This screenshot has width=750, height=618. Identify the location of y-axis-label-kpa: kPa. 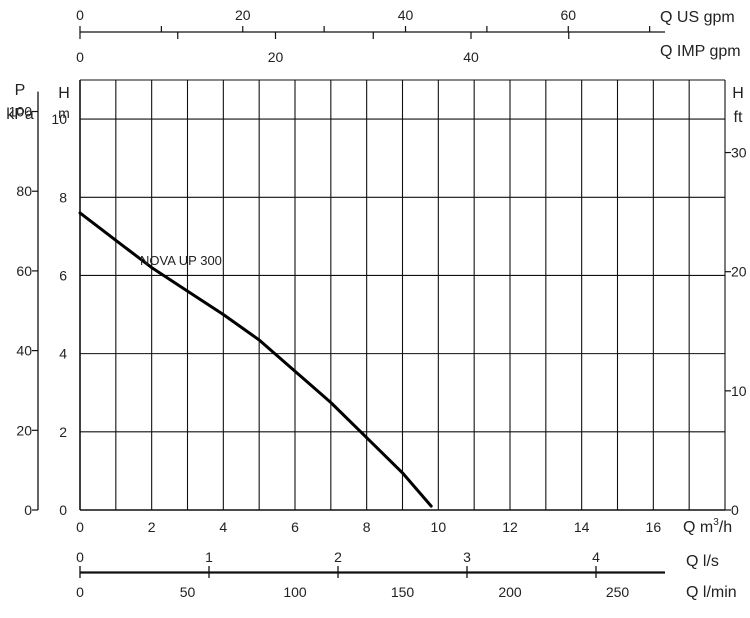
(20, 114).